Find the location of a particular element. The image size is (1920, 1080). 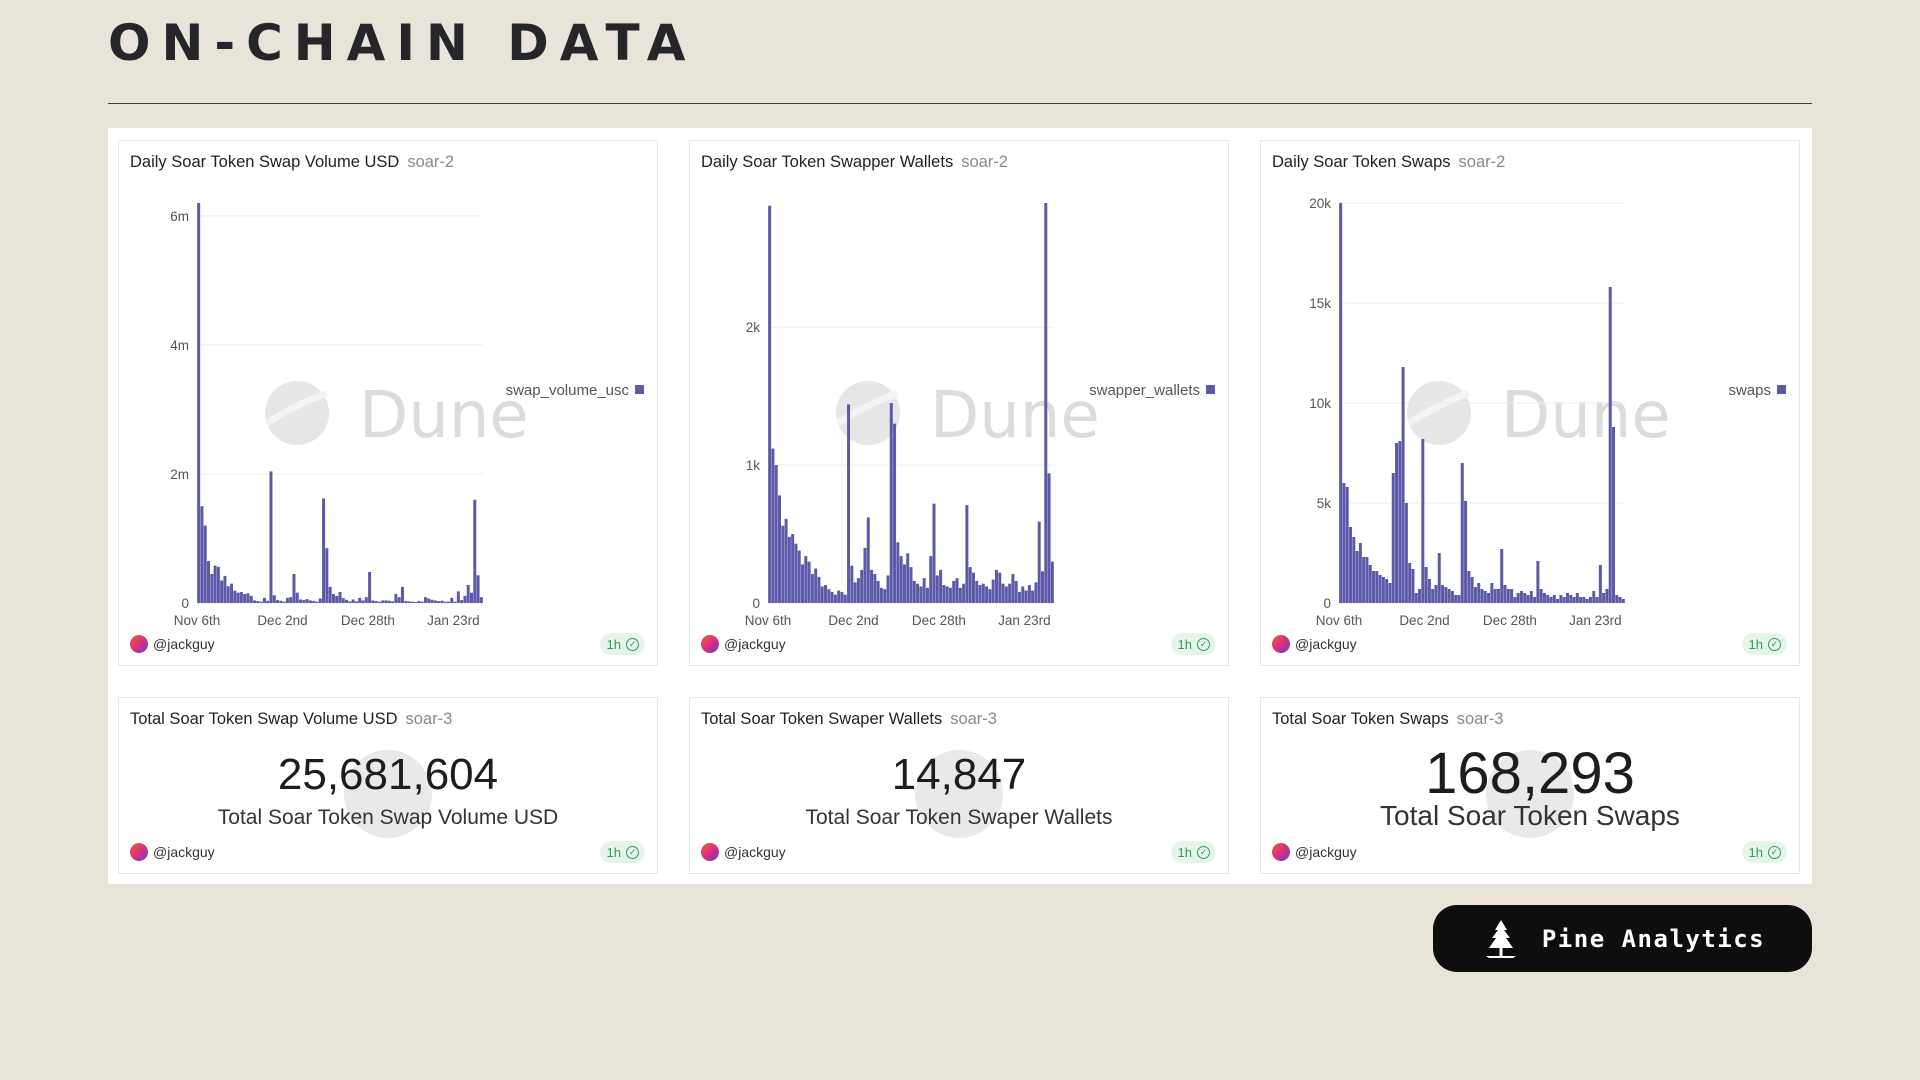

y-tick-label: 1k is located at coordinates (753, 465).